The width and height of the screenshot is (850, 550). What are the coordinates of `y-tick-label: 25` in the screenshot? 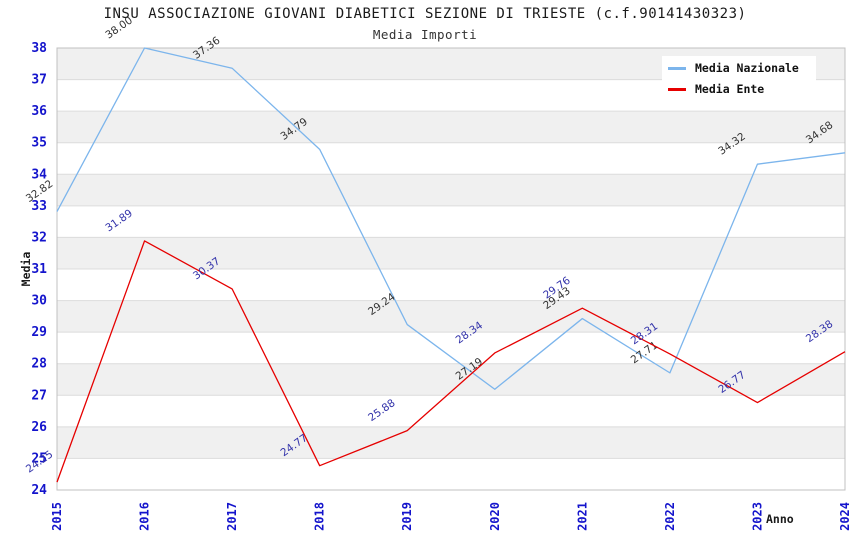 It's located at (39, 458).